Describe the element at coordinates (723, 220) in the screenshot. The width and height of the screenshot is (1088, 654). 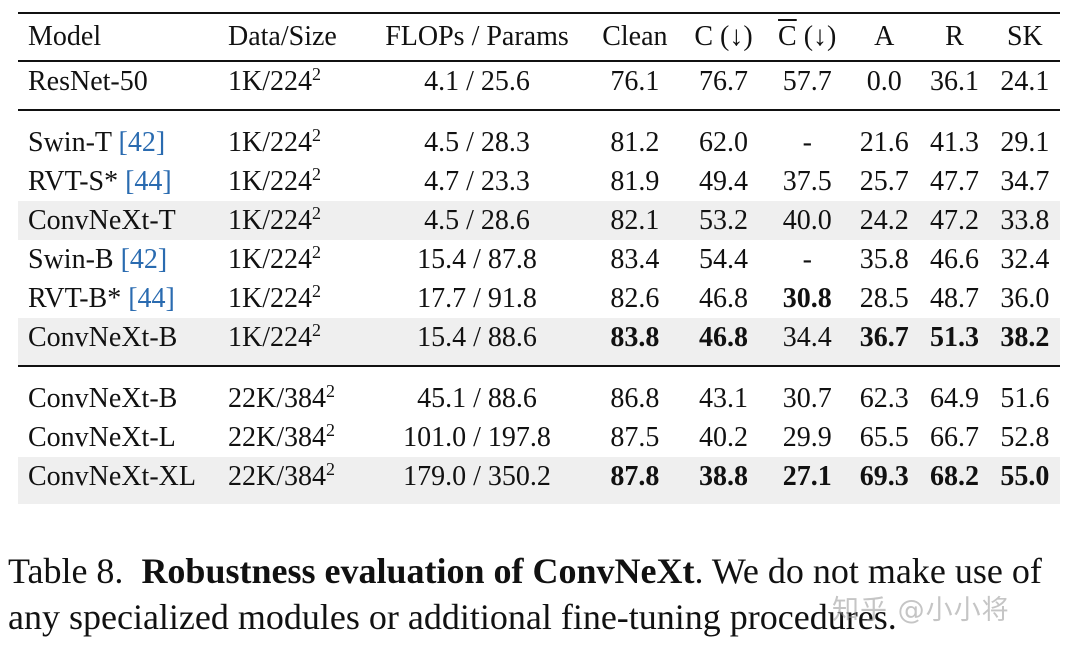
I see `cell-c: 53.2` at that location.